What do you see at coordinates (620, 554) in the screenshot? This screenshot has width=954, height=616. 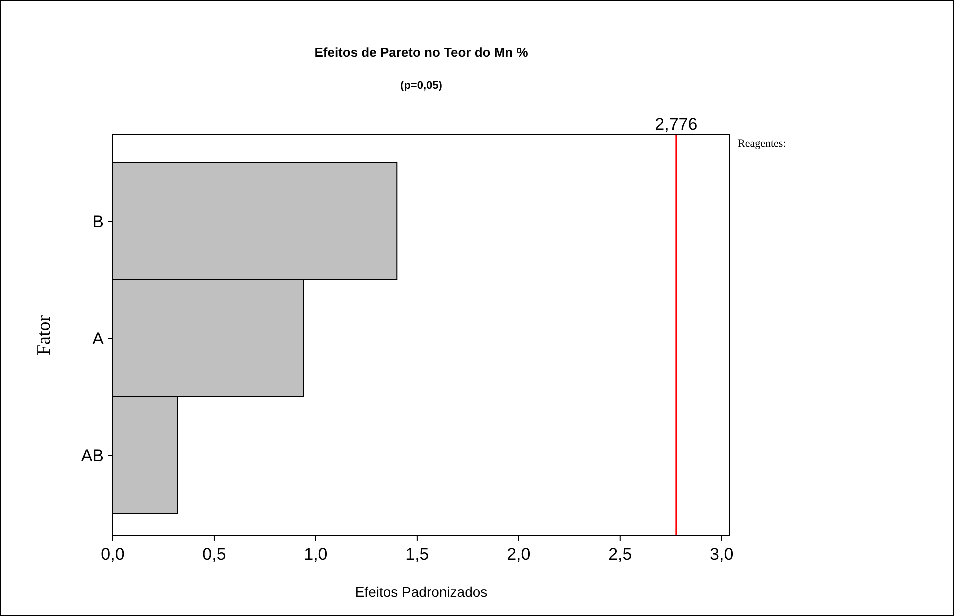 I see `x-tick-label: 2,5` at bounding box center [620, 554].